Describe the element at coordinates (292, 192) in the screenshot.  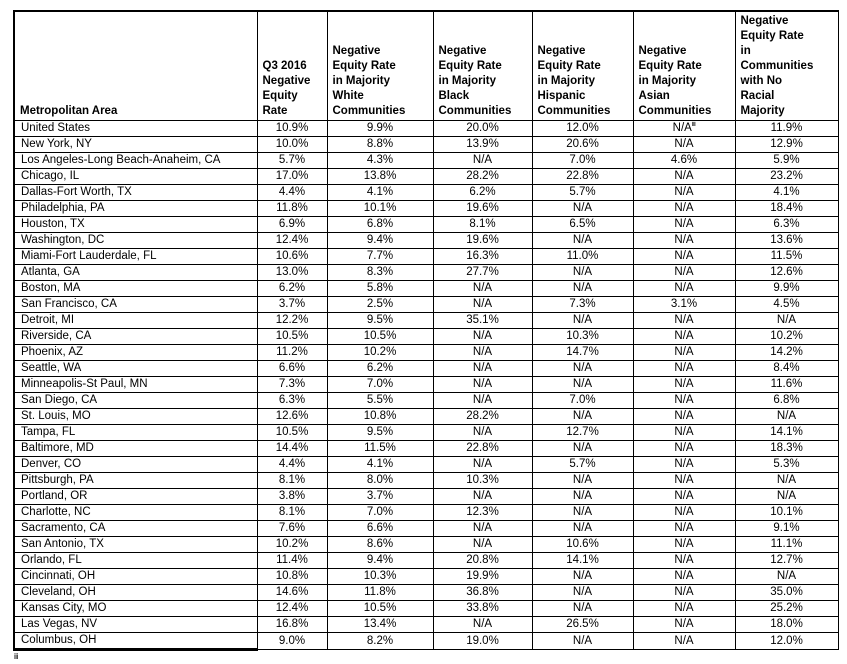
I see `rate-cell: 4.4%` at that location.